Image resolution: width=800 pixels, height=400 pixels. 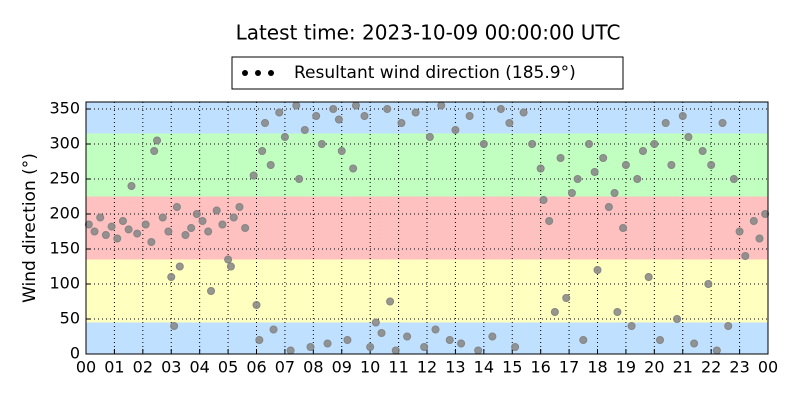 I want to click on x-tick-label: 06, so click(x=256, y=367).